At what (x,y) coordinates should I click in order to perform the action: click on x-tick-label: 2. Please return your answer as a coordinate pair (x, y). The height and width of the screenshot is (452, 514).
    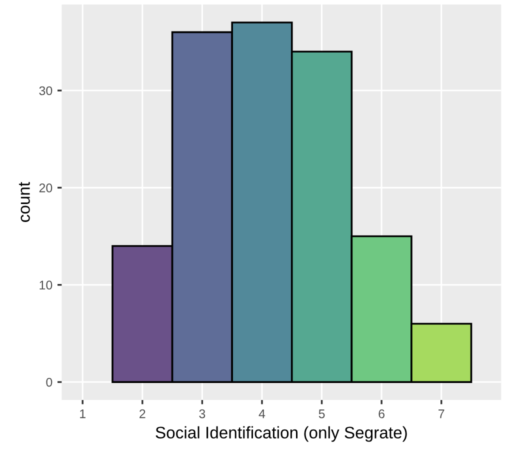
    Looking at the image, I should click on (143, 413).